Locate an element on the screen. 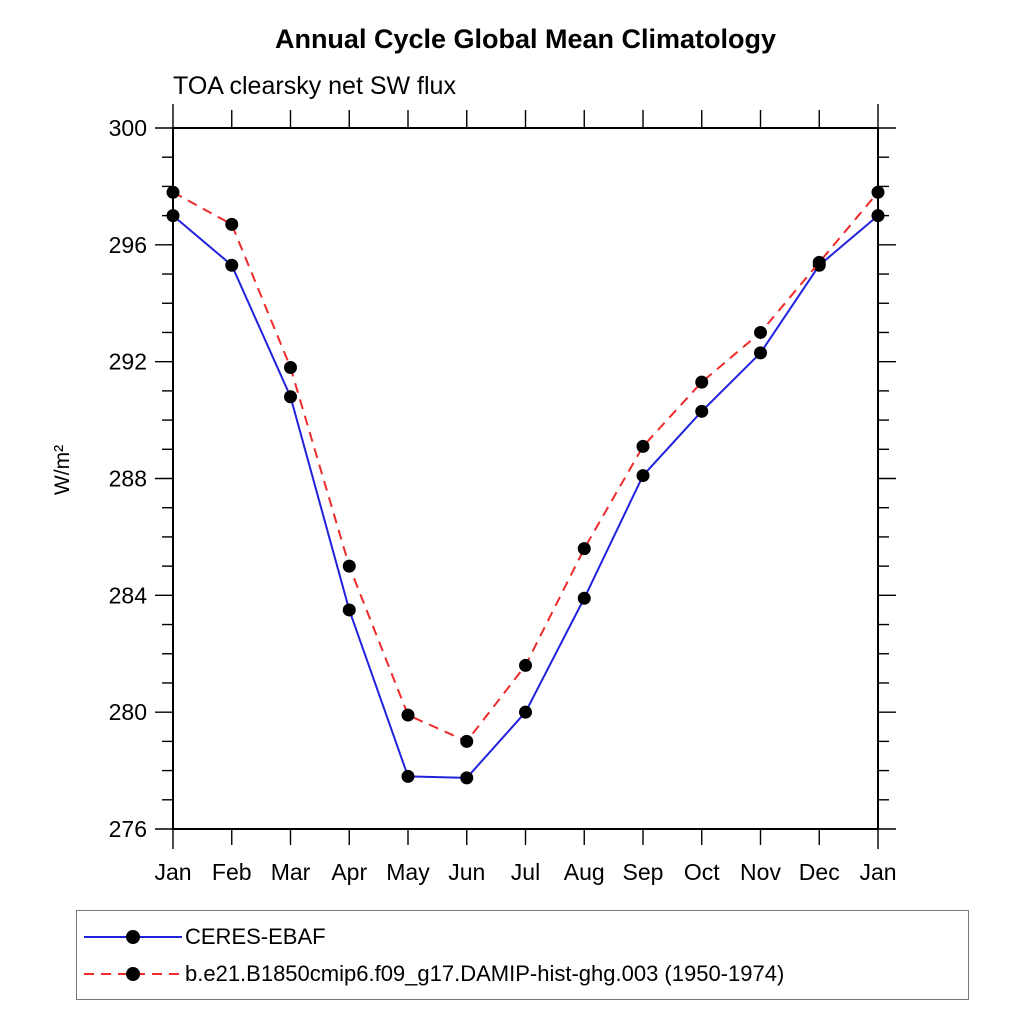 Image resolution: width=1024 pixels, height=1024 pixels. svg-text: 288 is located at coordinates (128, 479).